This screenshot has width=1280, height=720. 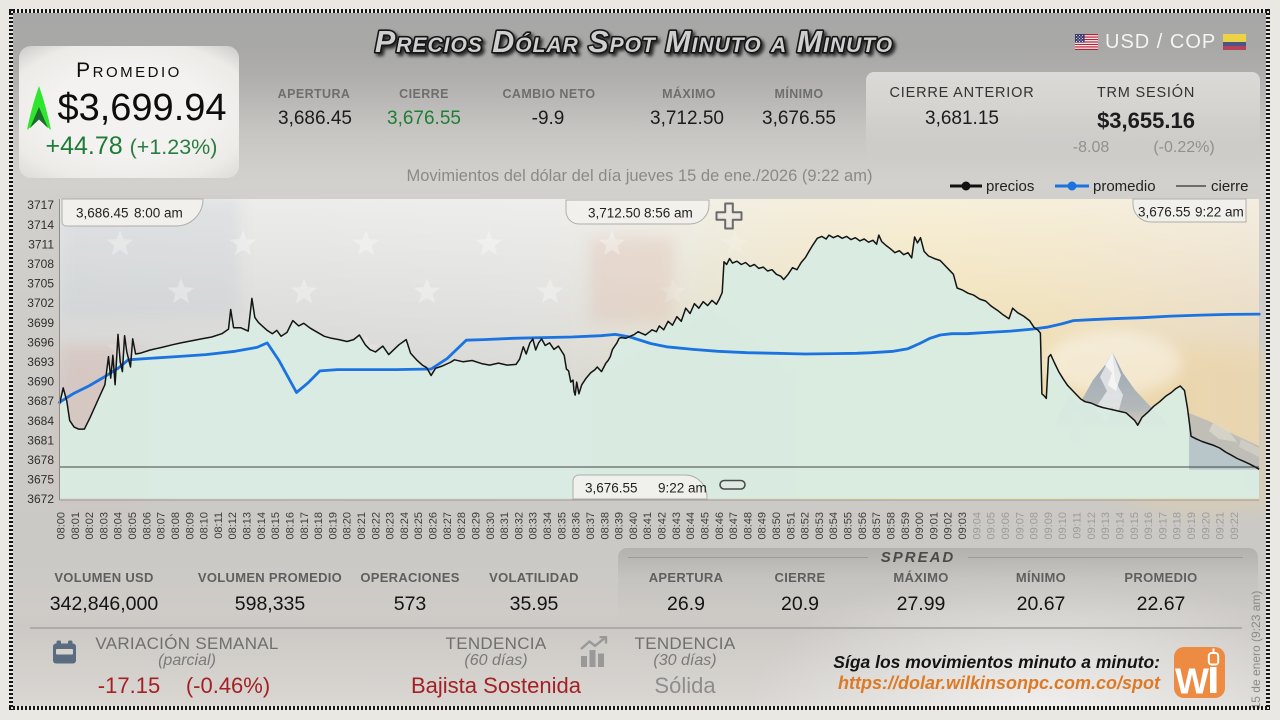 What do you see at coordinates (40, 499) in the screenshot?
I see `svg-text: 3672` at bounding box center [40, 499].